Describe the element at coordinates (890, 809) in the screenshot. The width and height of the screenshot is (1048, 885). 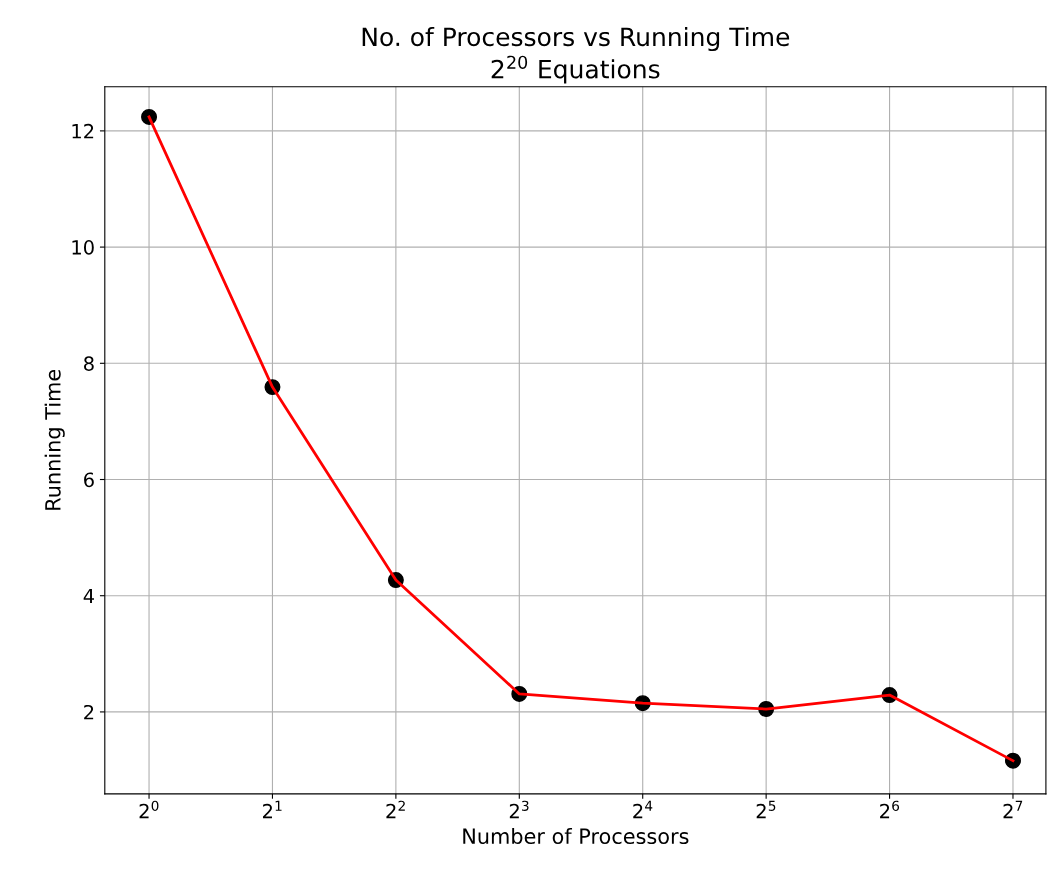
I see `x-tick-label: 2$^{6}$` at that location.